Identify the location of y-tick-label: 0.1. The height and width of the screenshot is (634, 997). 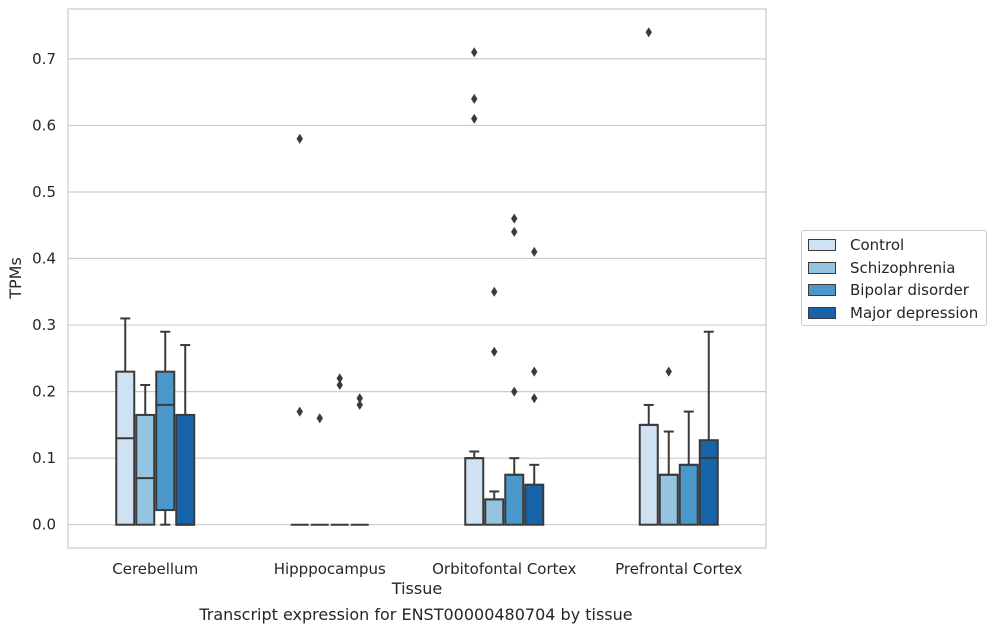
(44, 458).